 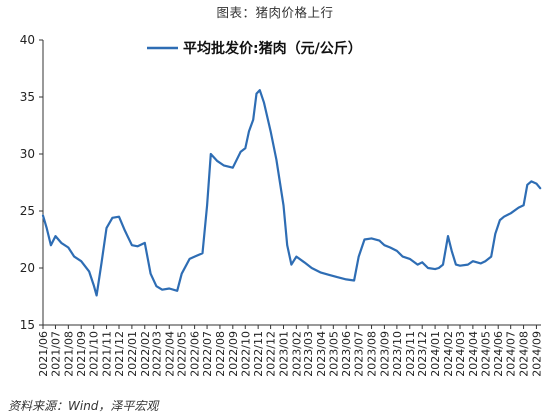 What do you see at coordinates (283, 354) in the screenshot?
I see `x-tick-label: 2023/01` at bounding box center [283, 354].